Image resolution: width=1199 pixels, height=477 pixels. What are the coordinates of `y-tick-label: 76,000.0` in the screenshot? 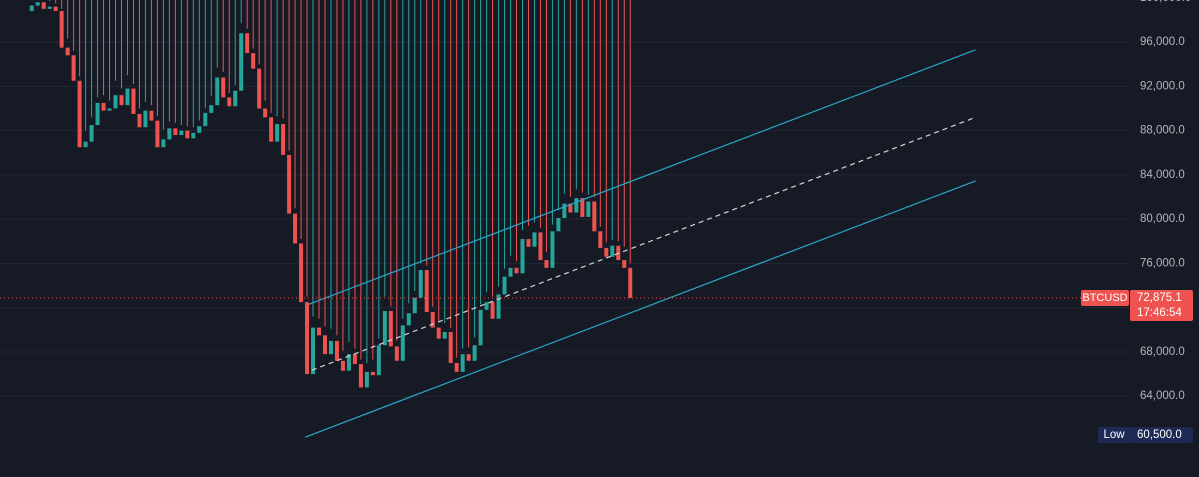 It's located at (1162, 263).